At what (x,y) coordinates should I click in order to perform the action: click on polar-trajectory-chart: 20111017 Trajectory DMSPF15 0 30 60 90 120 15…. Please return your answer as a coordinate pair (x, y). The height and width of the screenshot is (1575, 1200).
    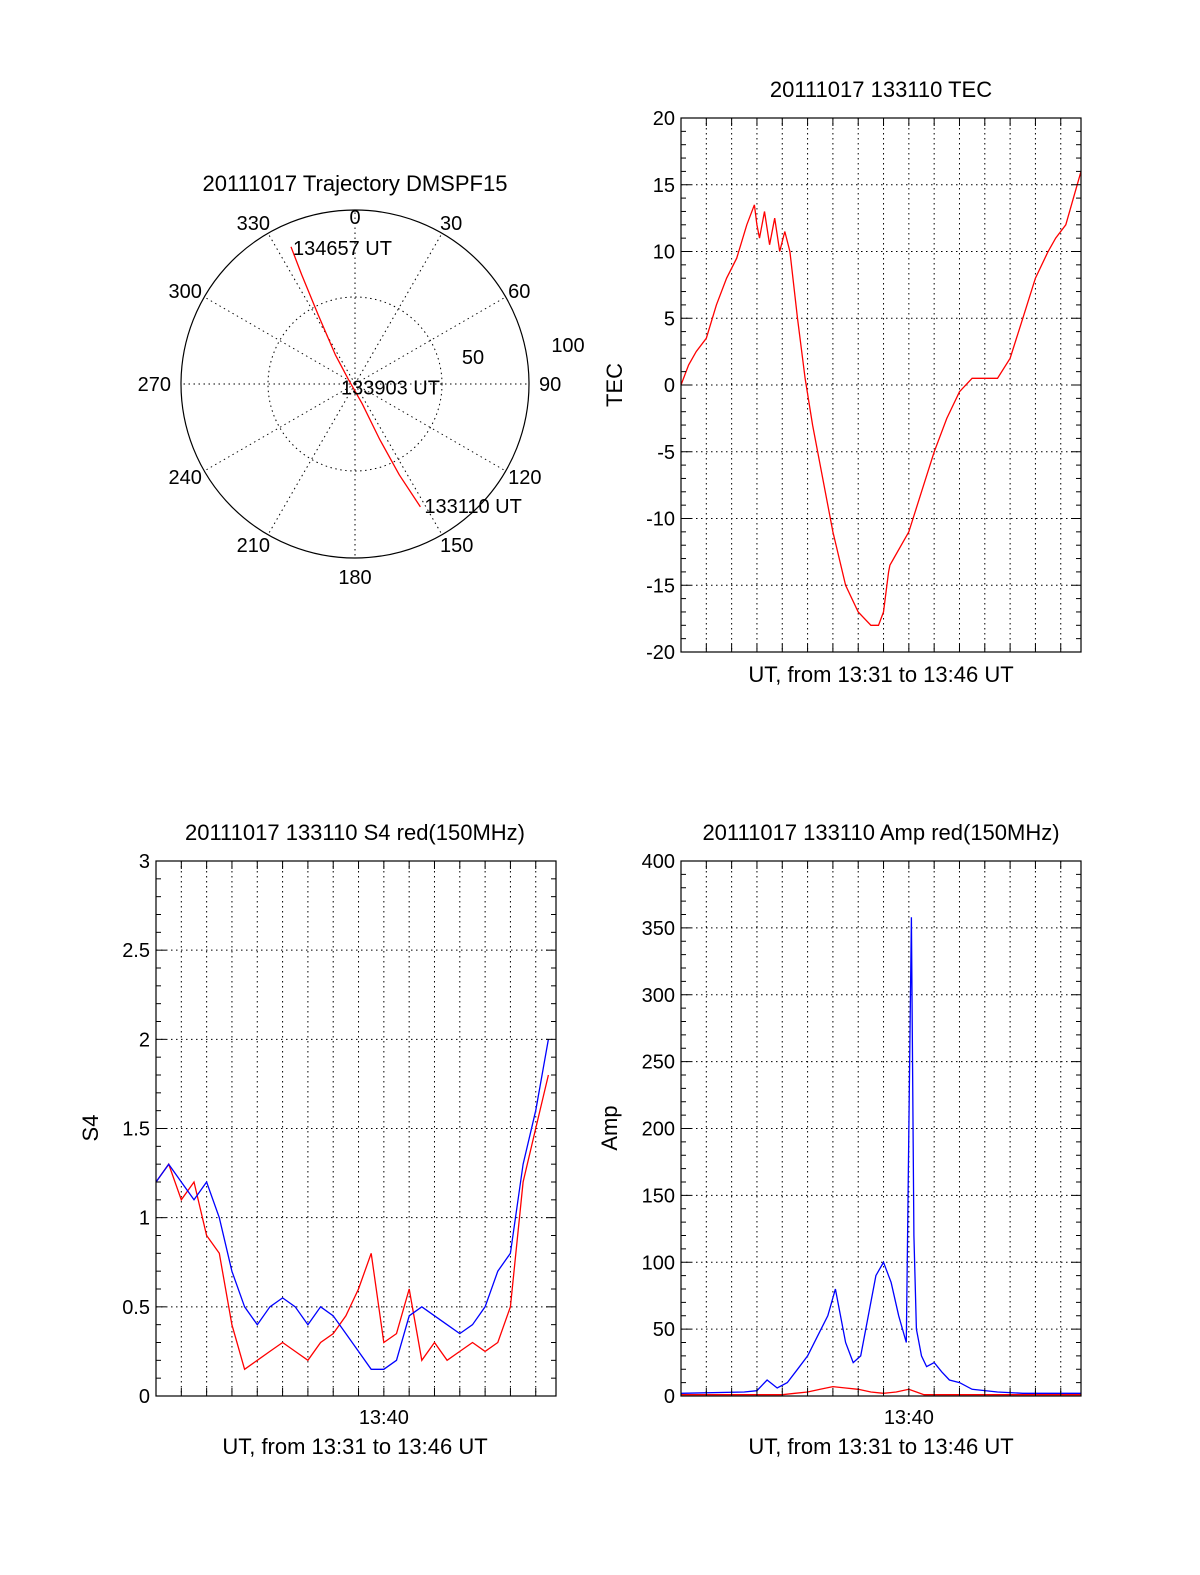
    Looking at the image, I should click on (361, 380).